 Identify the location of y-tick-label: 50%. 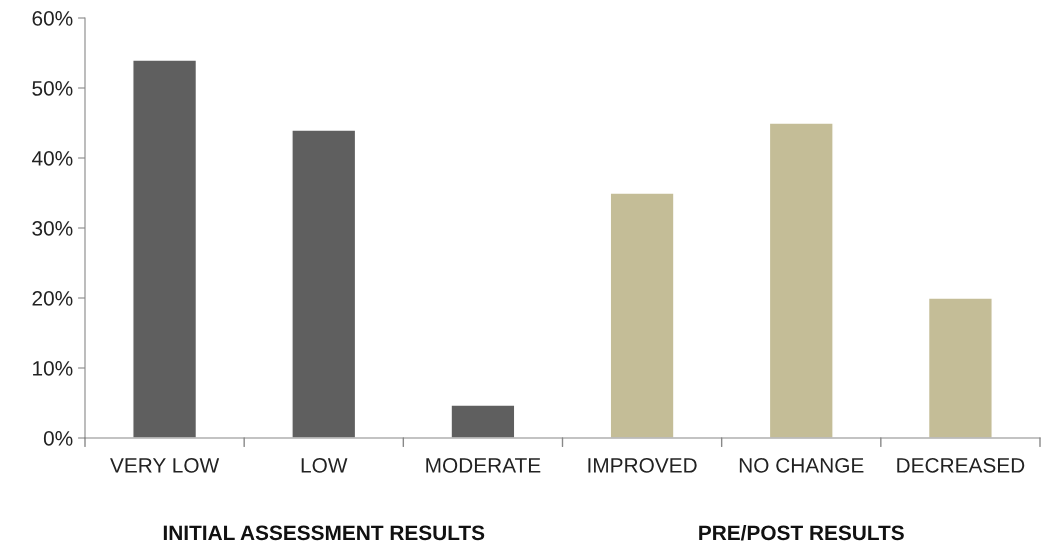
(52, 88).